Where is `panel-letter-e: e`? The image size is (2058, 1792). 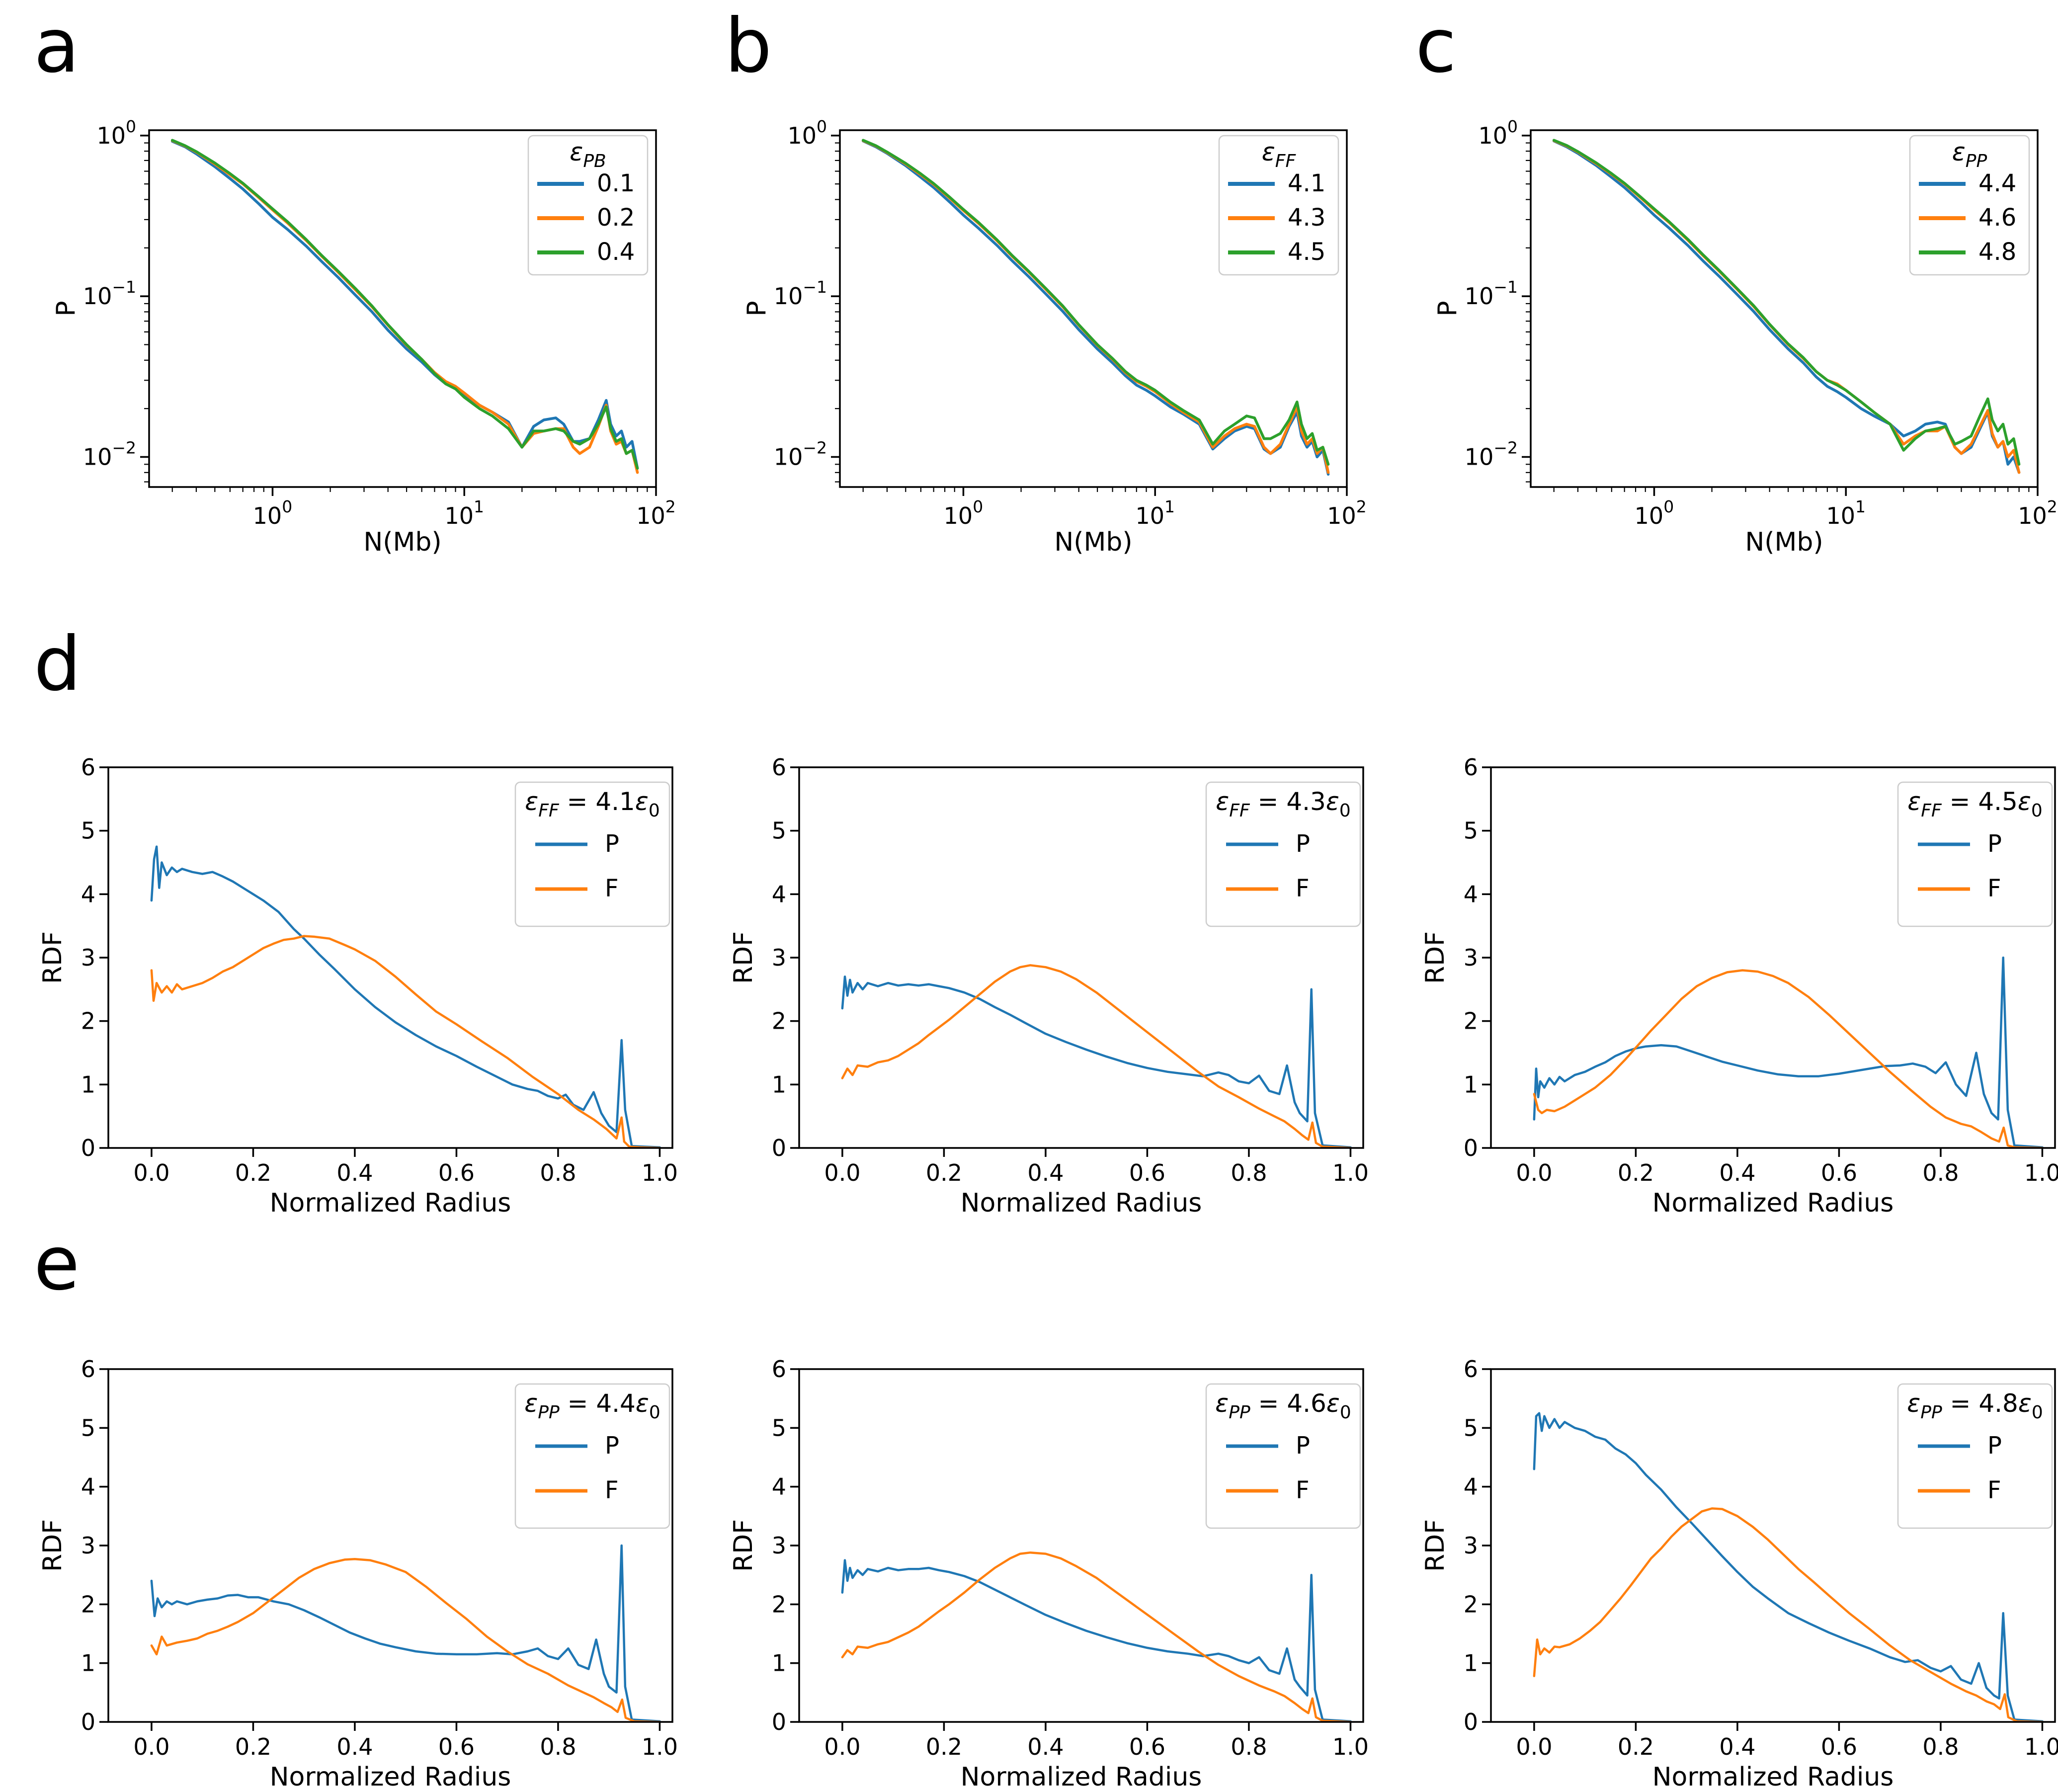
panel-letter-e: e is located at coordinates (57, 1264).